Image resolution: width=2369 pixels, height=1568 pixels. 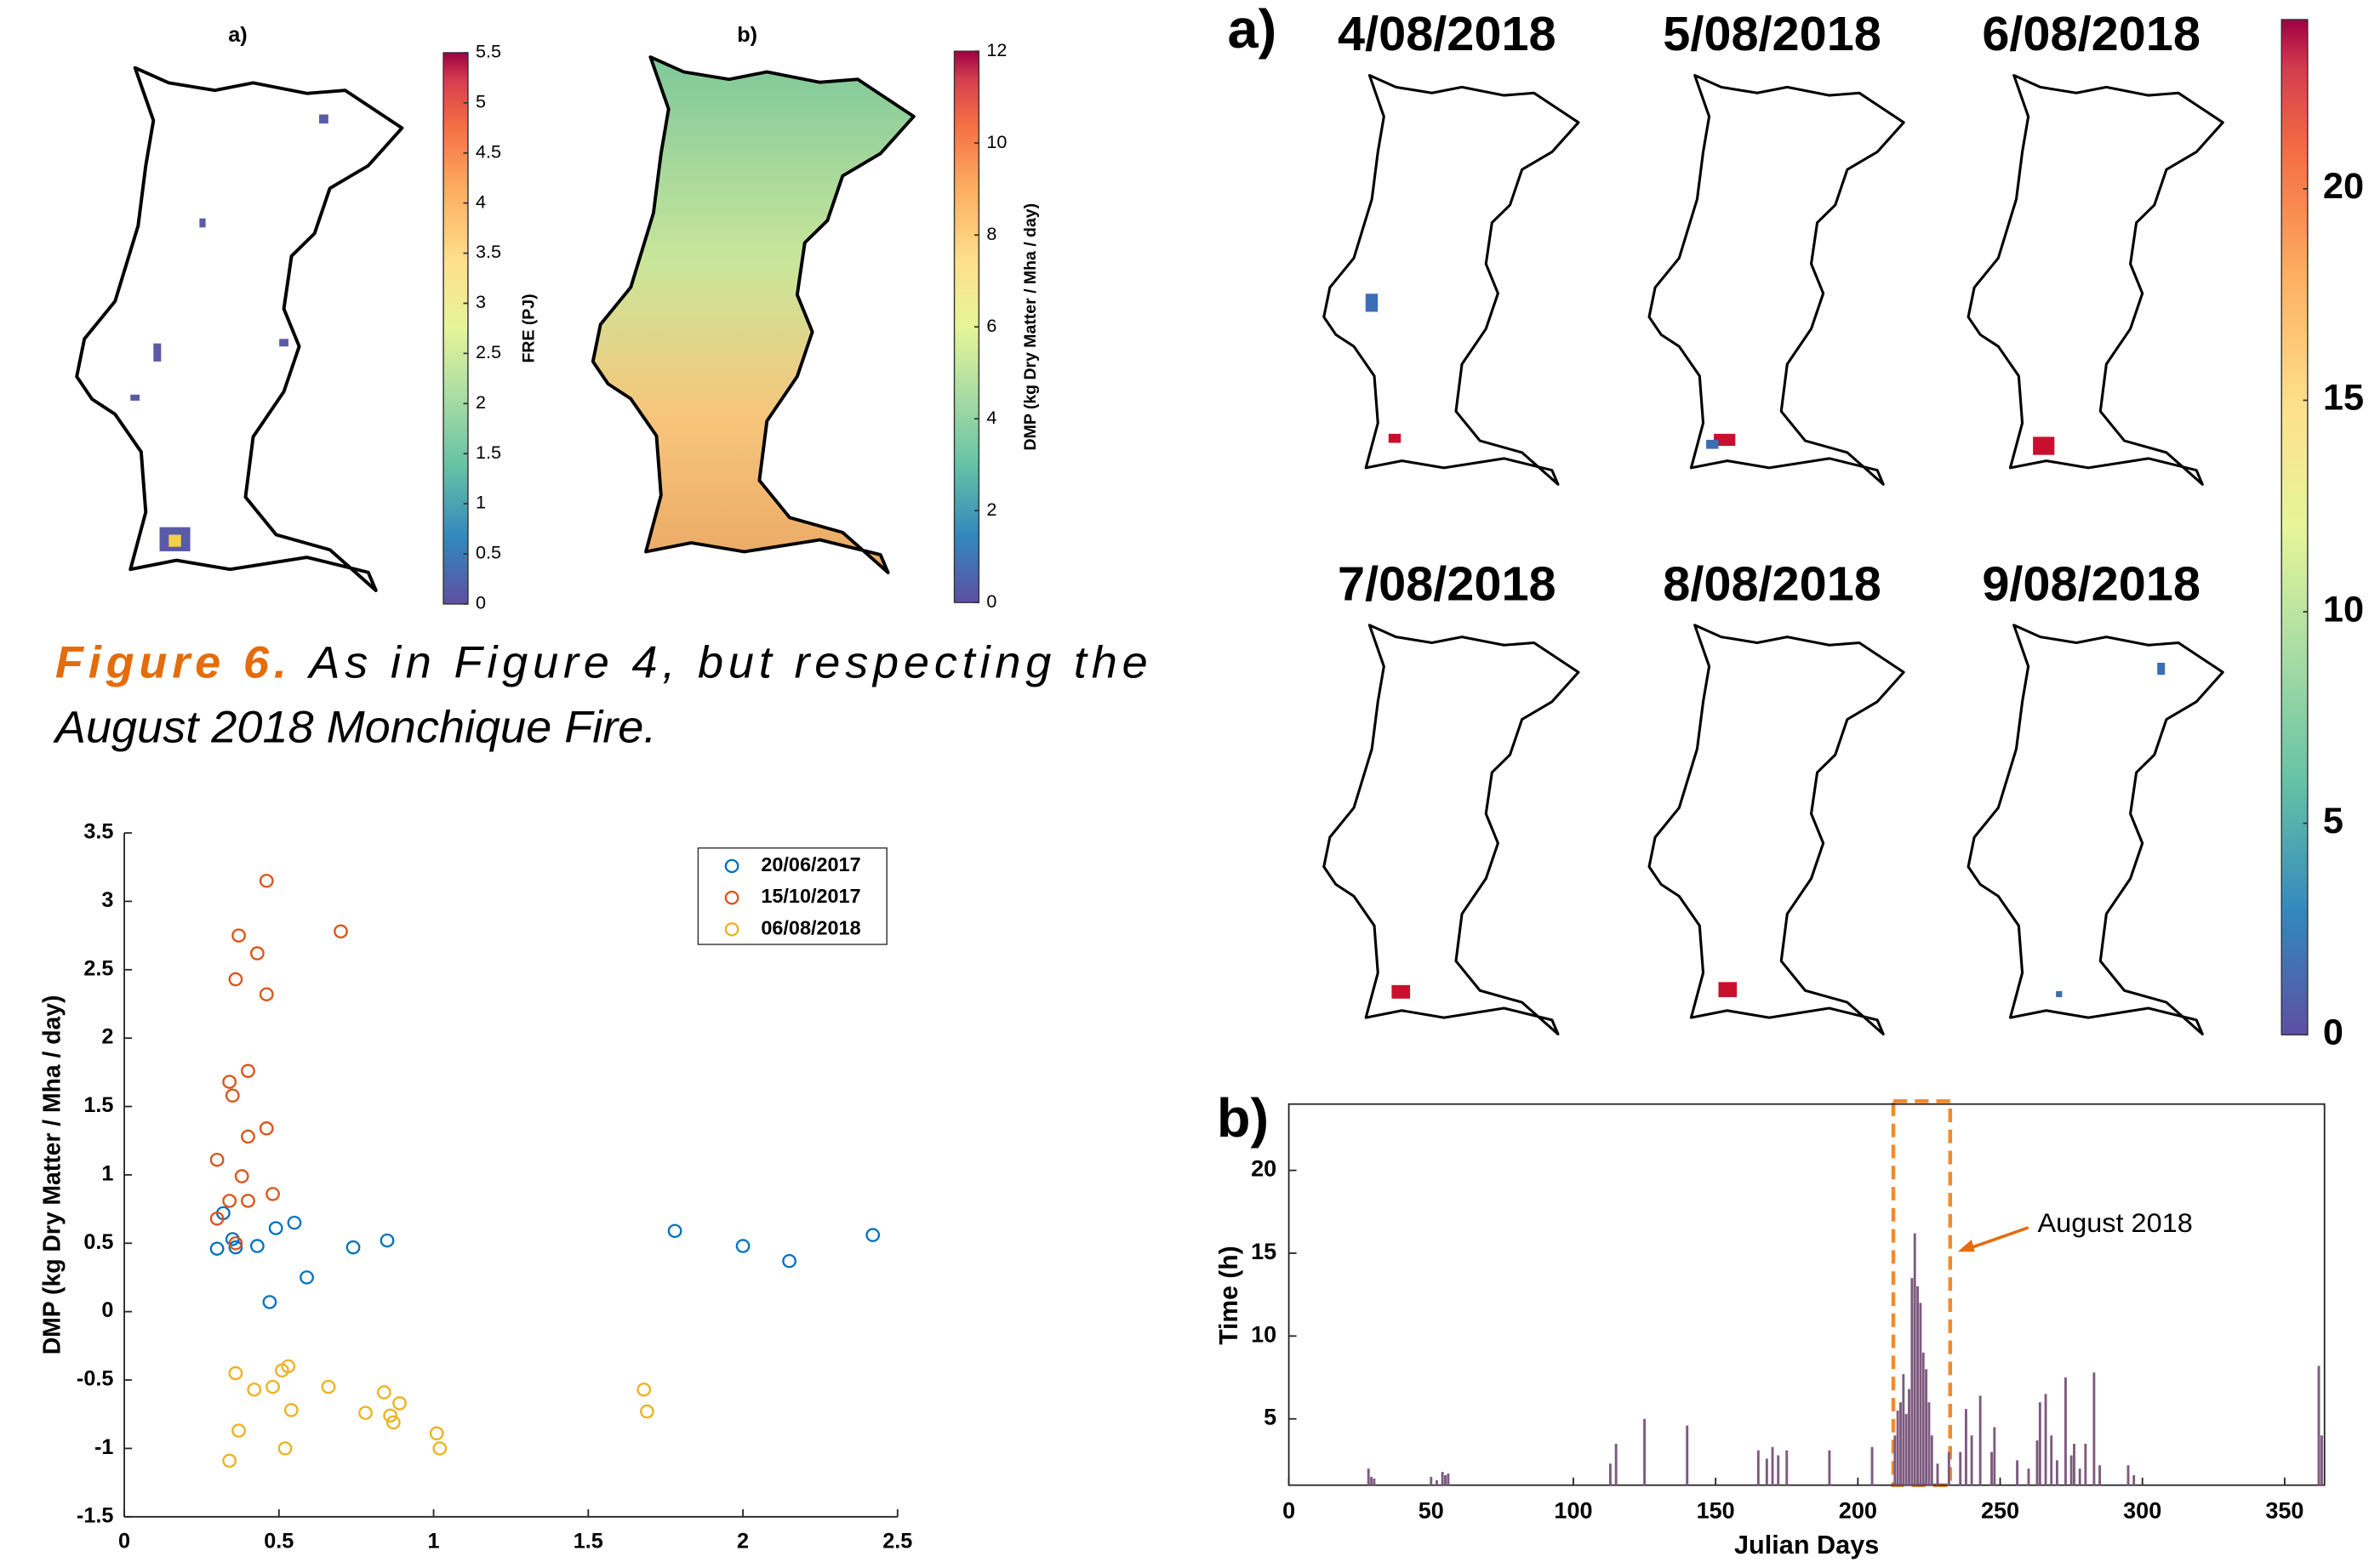 I want to click on date-label: 4/08/2018, so click(x=1447, y=34).